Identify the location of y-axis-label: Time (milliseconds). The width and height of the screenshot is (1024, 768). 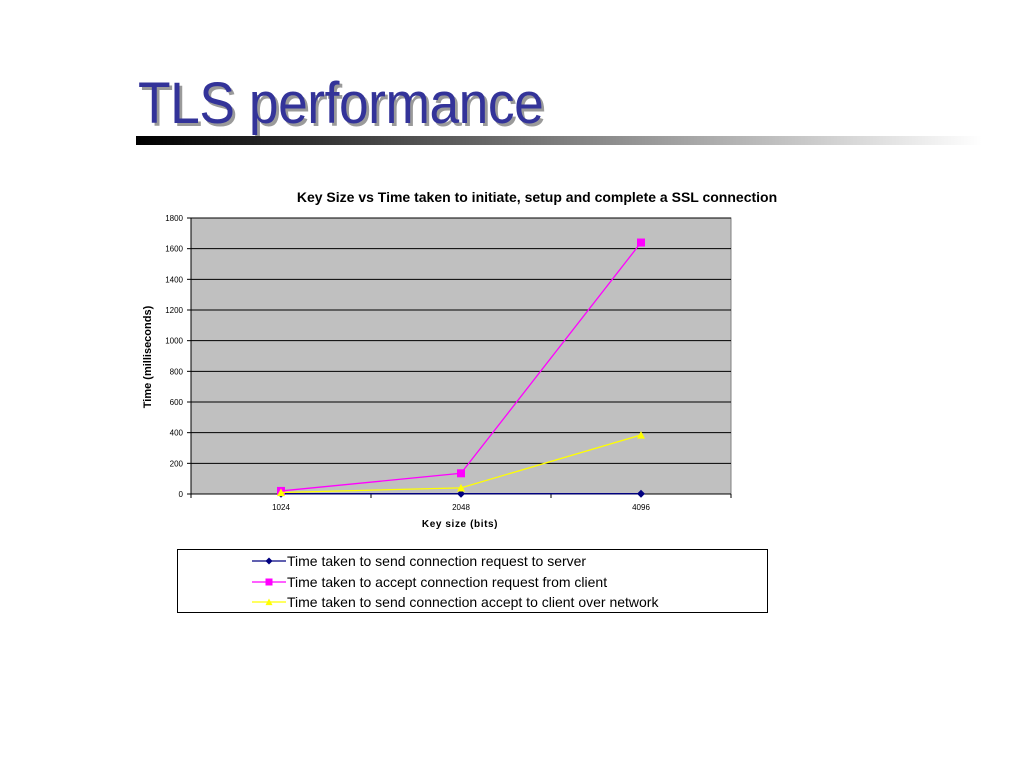
(148, 356).